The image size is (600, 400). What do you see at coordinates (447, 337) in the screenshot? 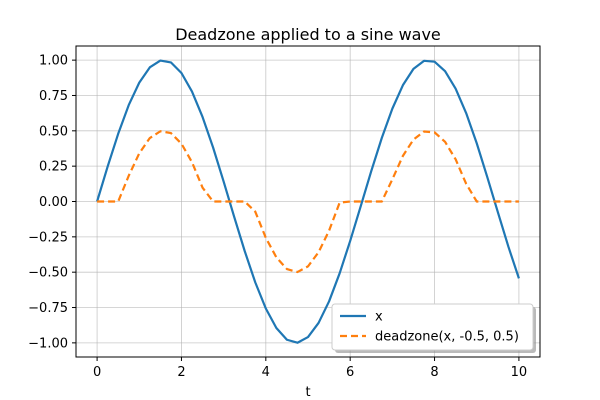
I see `legend-label-1: deadzone(x, -0.5, 0.5)` at bounding box center [447, 337].